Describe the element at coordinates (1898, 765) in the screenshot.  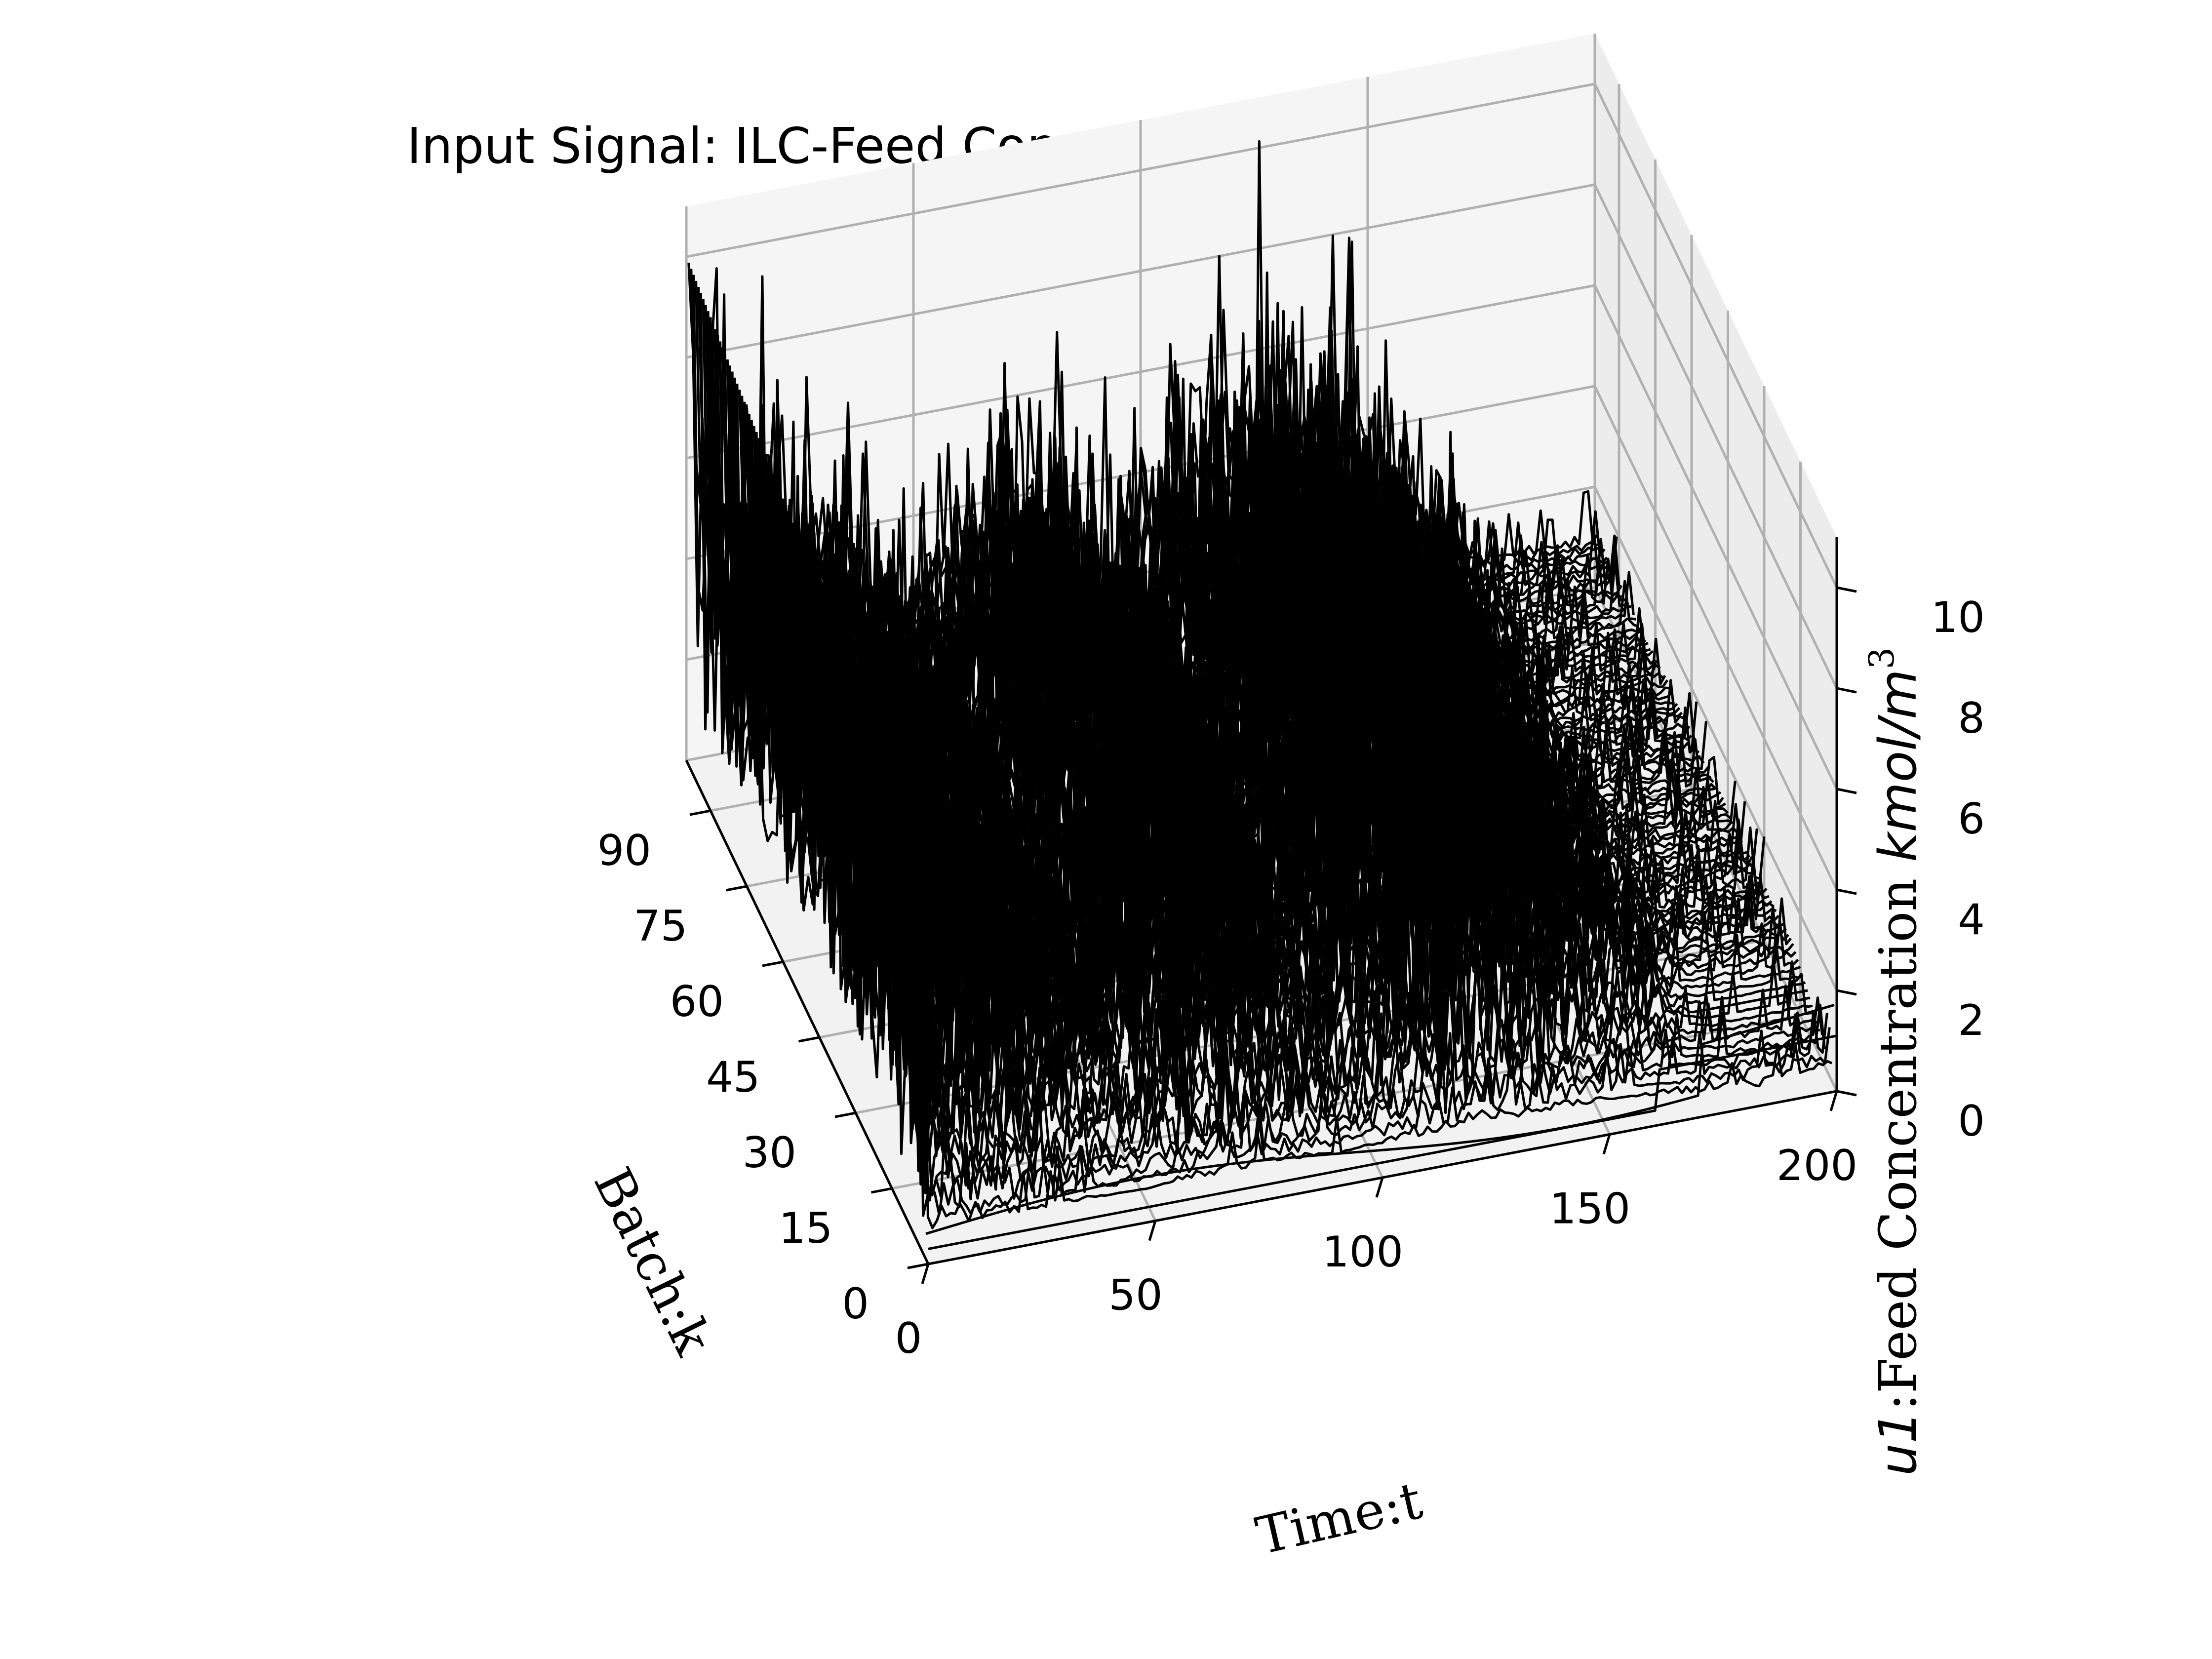
I see `z-axis-label-unit: kmol/m` at that location.